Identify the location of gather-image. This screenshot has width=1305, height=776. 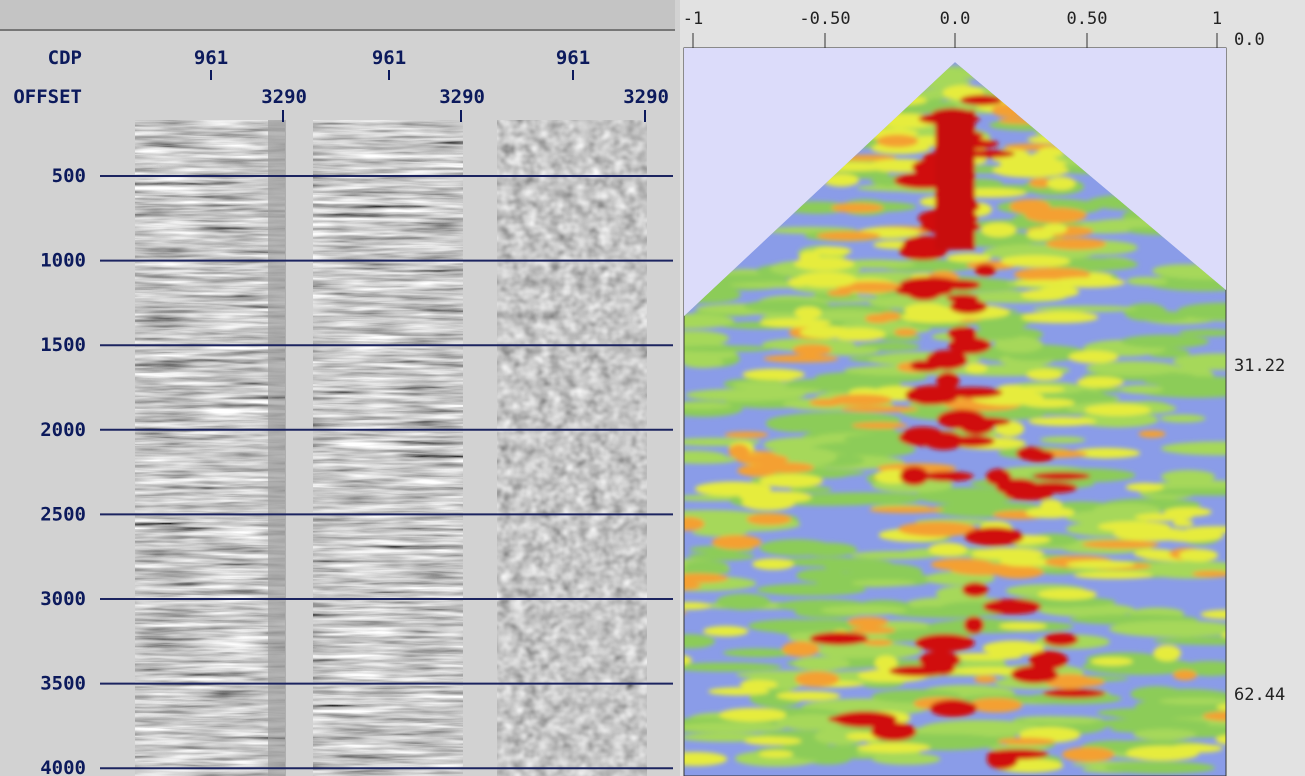
(572, 448).